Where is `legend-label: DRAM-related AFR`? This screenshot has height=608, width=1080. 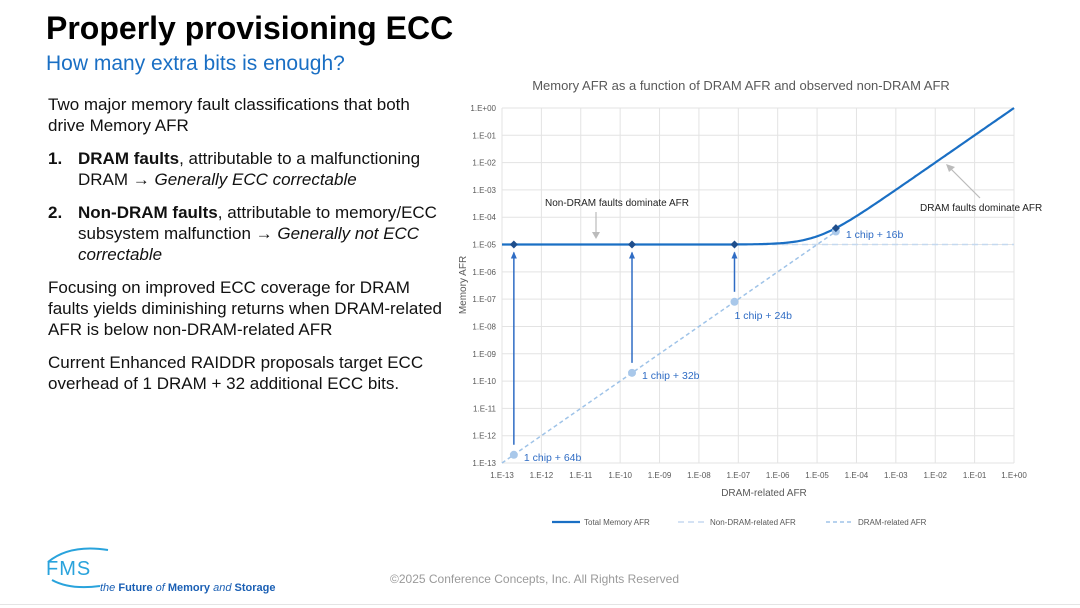
legend-label: DRAM-related AFR is located at coordinates (892, 522).